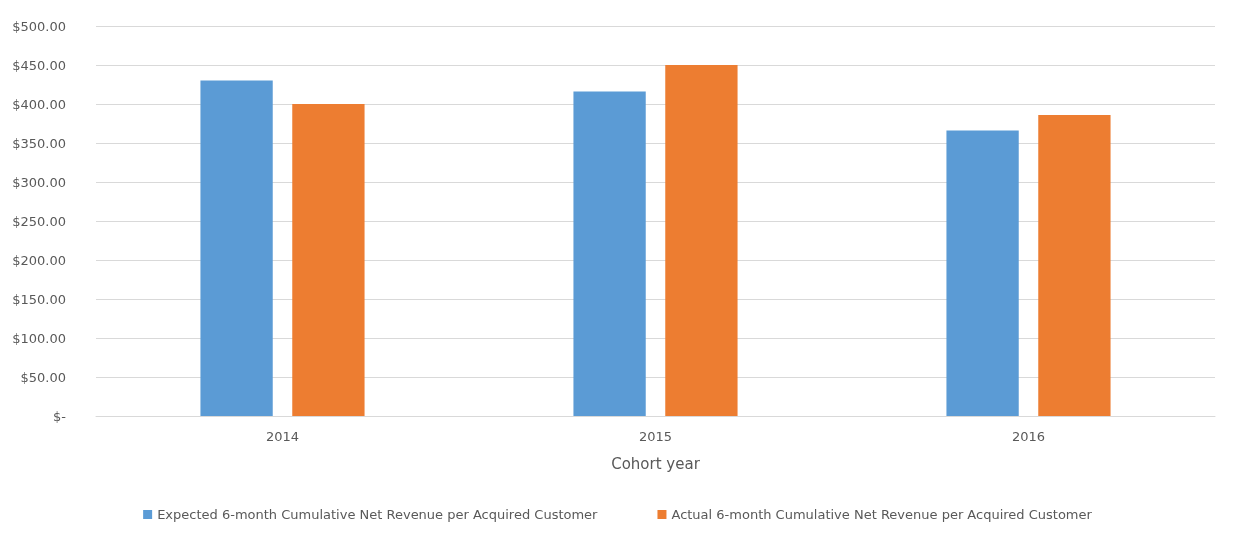  What do you see at coordinates (39, 182) in the screenshot?
I see `y-tick-label: $300.00` at bounding box center [39, 182].